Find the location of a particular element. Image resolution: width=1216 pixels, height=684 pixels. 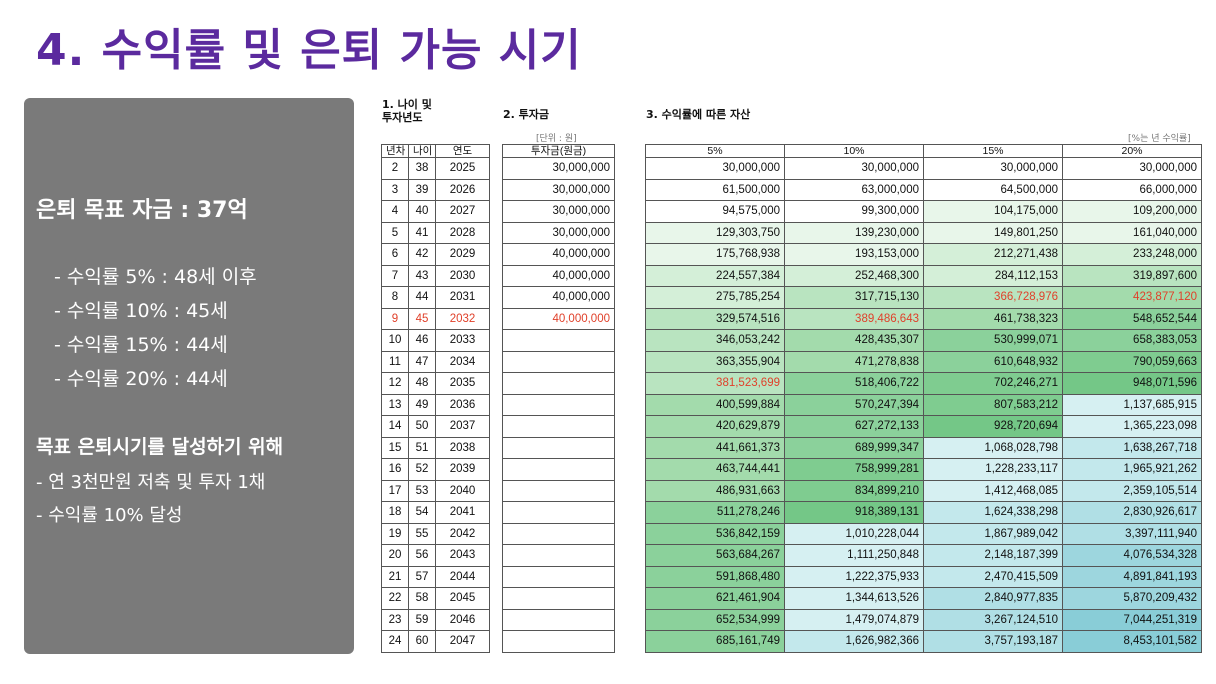

asset-cell: 319,897,600 is located at coordinates (1132, 275).